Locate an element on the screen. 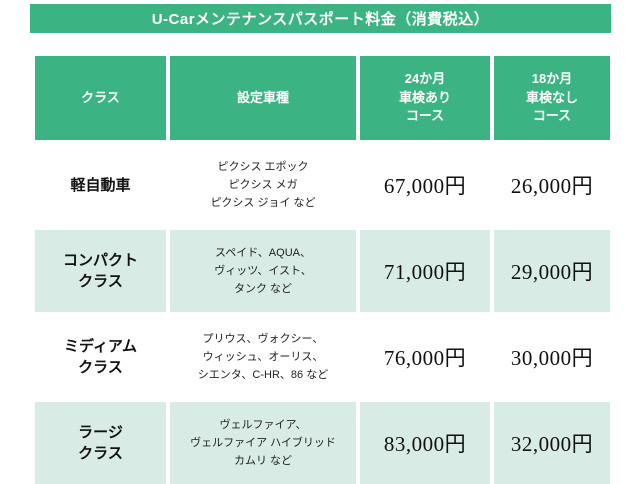  row-models: ヴェルファイア、 ヴェルファイア ハイブリッド カムリ など is located at coordinates (263, 443).